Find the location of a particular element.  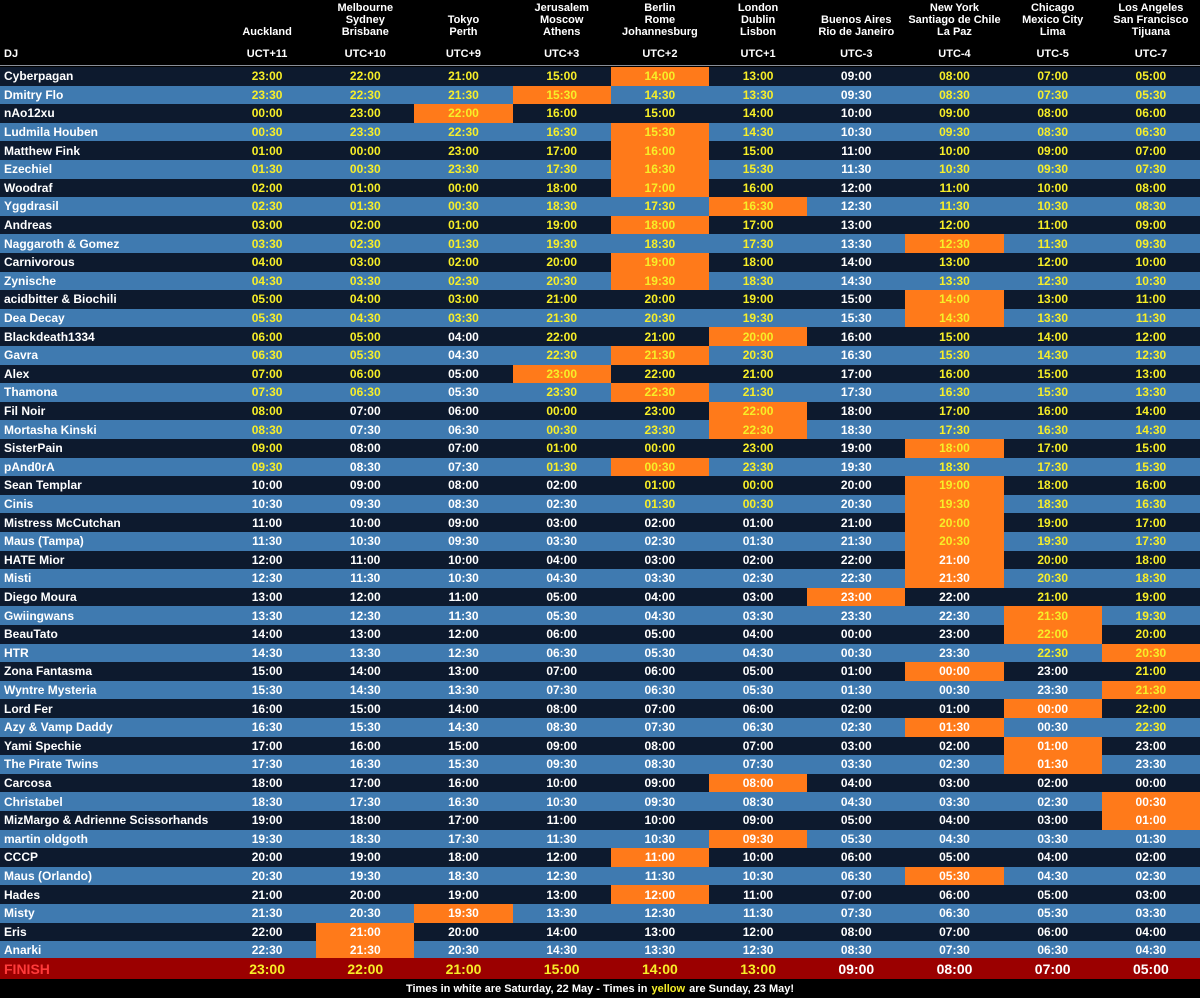

time-cell: 14:00 is located at coordinates (365, 671).